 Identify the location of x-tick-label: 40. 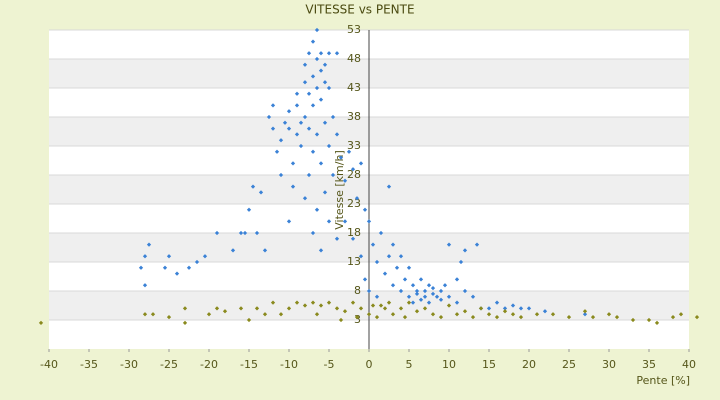
(689, 364).